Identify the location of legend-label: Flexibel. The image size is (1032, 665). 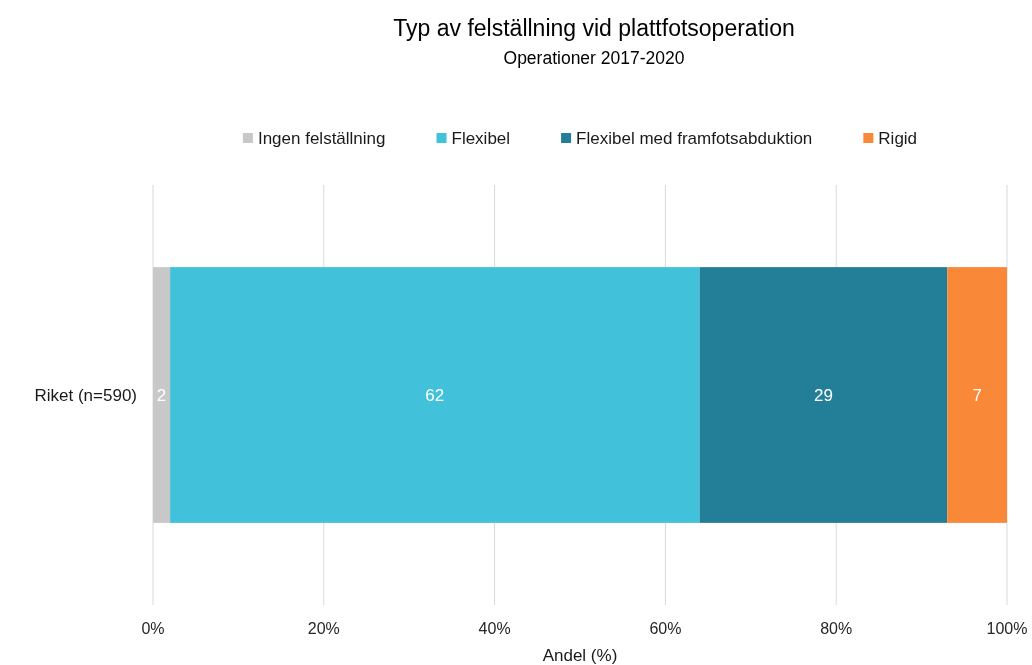
(481, 138).